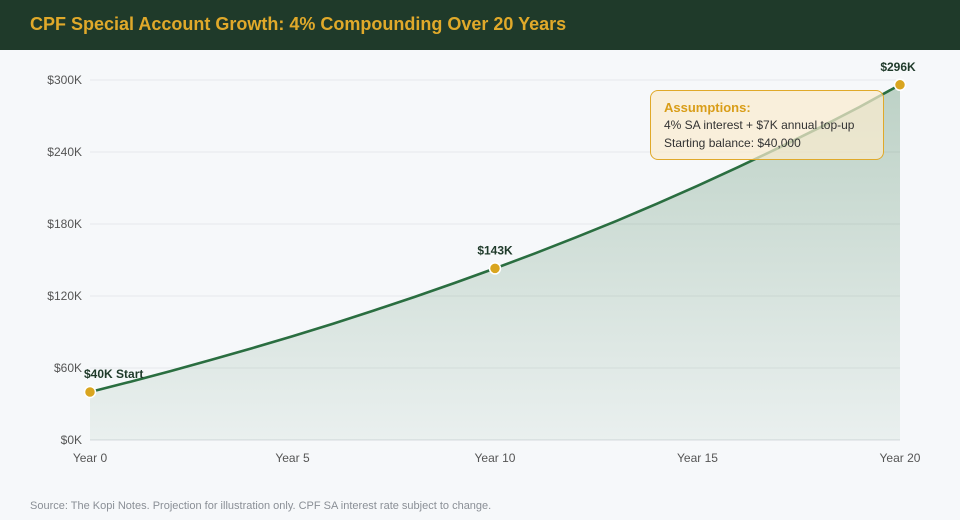 The height and width of the screenshot is (520, 960). I want to click on assumptions-title: Assumptions:, so click(707, 107).